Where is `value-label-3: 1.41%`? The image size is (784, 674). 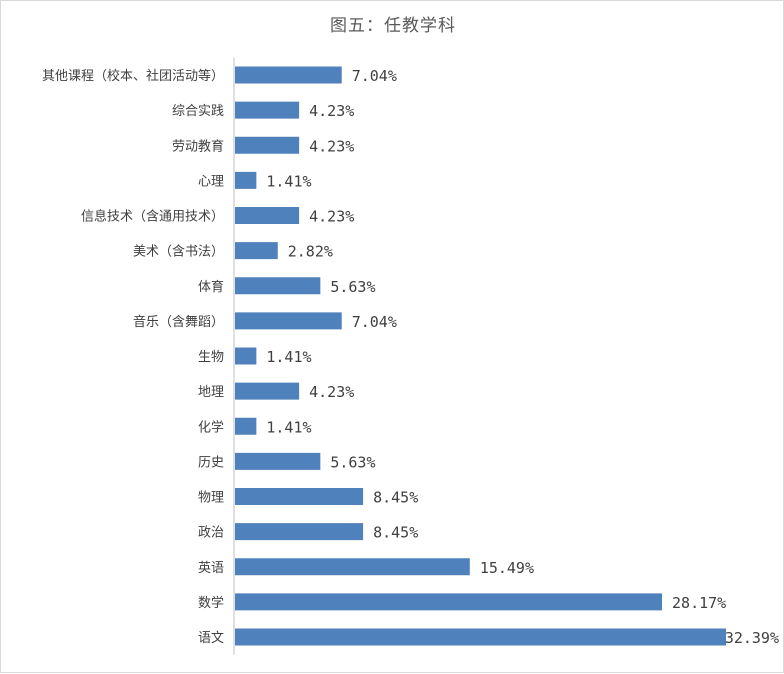
value-label-3: 1.41% is located at coordinates (288, 181).